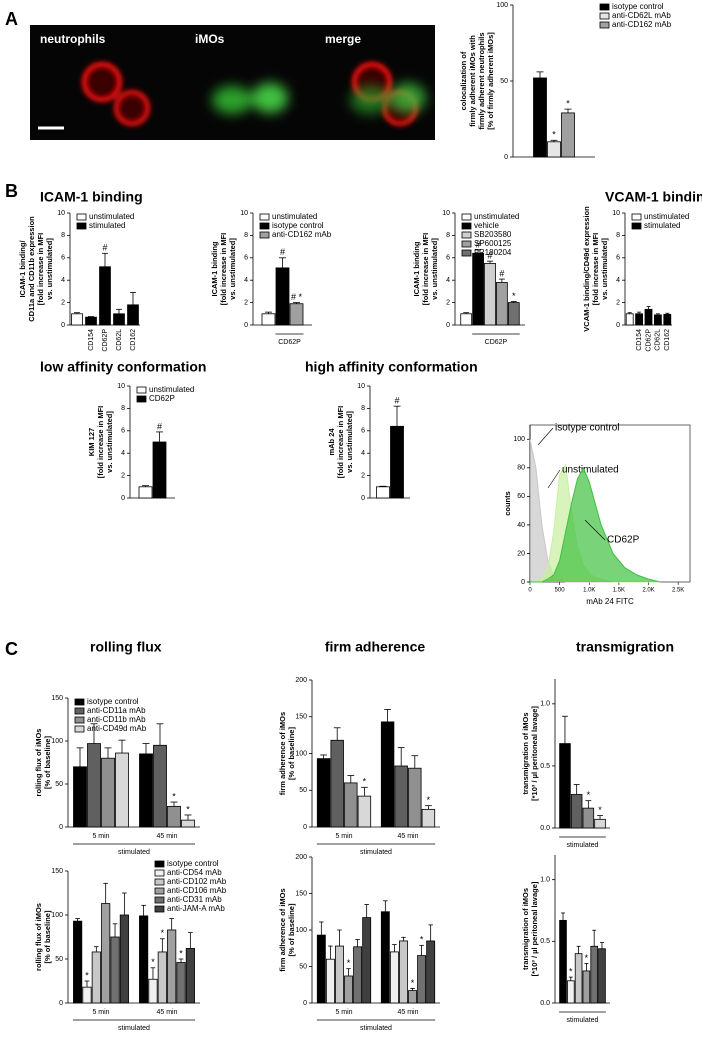 Image resolution: width=702 pixels, height=1049 pixels. I want to click on y-axis-label: [*10³ / µl peritoneal lavage], so click(534, 753).